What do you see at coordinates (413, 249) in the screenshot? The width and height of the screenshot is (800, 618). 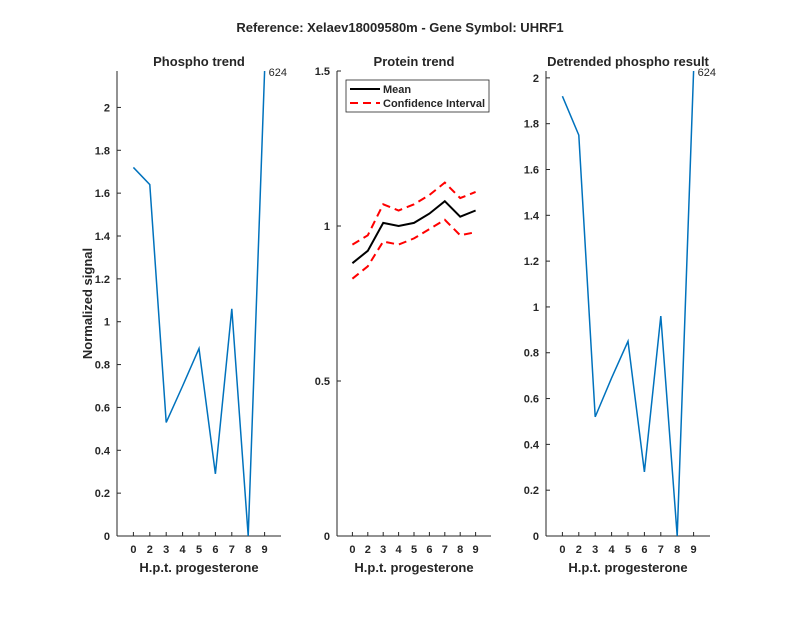 I see `ci-lower-line` at bounding box center [413, 249].